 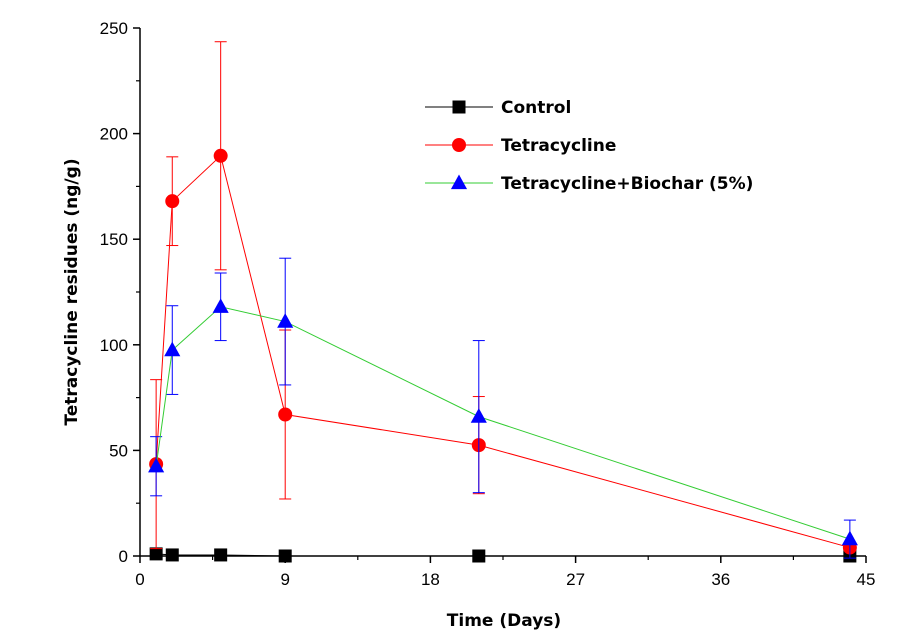 I want to click on legend-item: Control, so click(x=498, y=108).